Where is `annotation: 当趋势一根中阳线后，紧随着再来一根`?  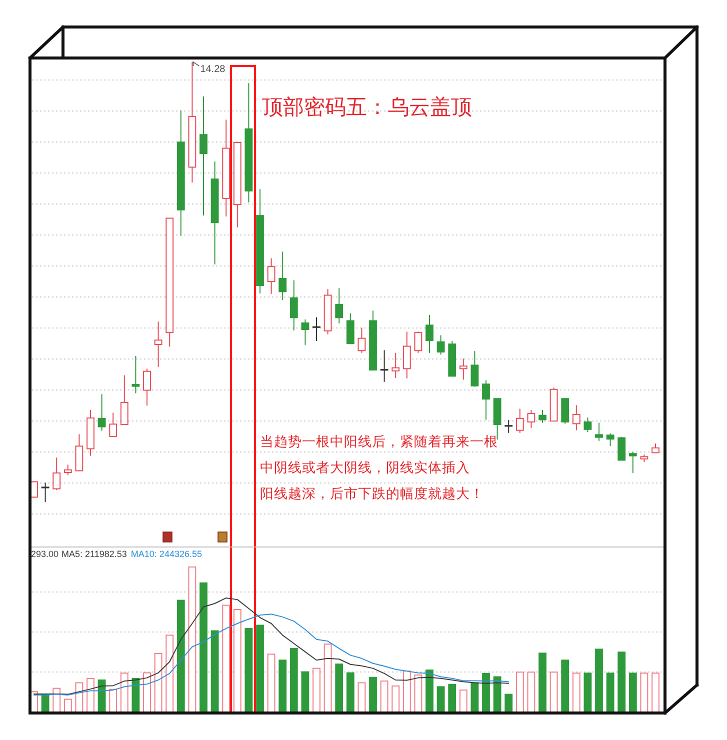 annotation: 当趋势一根中阳线后，紧随着再来一根 is located at coordinates (379, 441).